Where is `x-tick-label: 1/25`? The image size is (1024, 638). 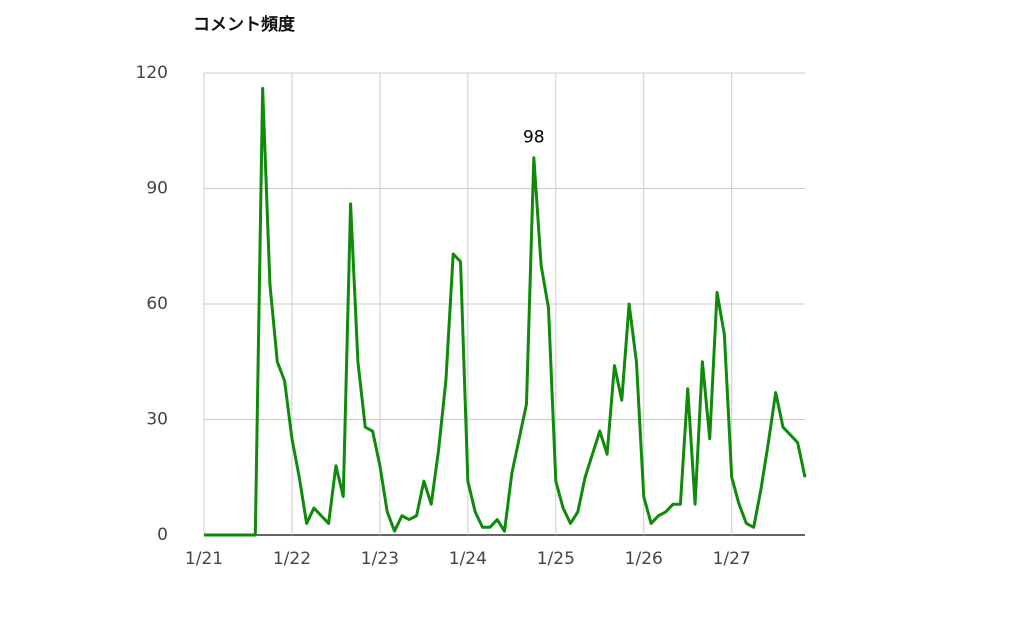 x-tick-label: 1/25 is located at coordinates (556, 559).